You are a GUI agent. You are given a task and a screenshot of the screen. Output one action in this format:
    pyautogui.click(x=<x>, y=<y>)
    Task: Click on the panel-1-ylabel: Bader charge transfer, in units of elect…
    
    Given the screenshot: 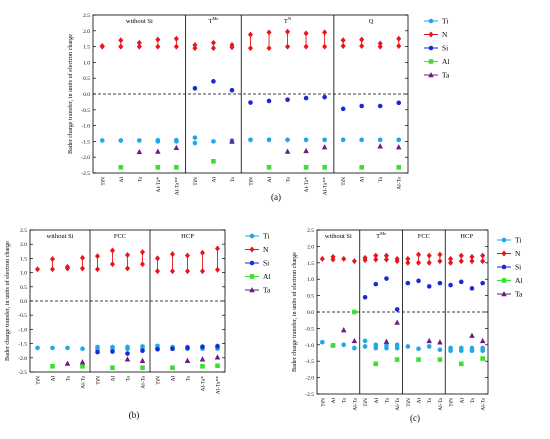 What is the action you would take?
    pyautogui.click(x=7, y=301)
    